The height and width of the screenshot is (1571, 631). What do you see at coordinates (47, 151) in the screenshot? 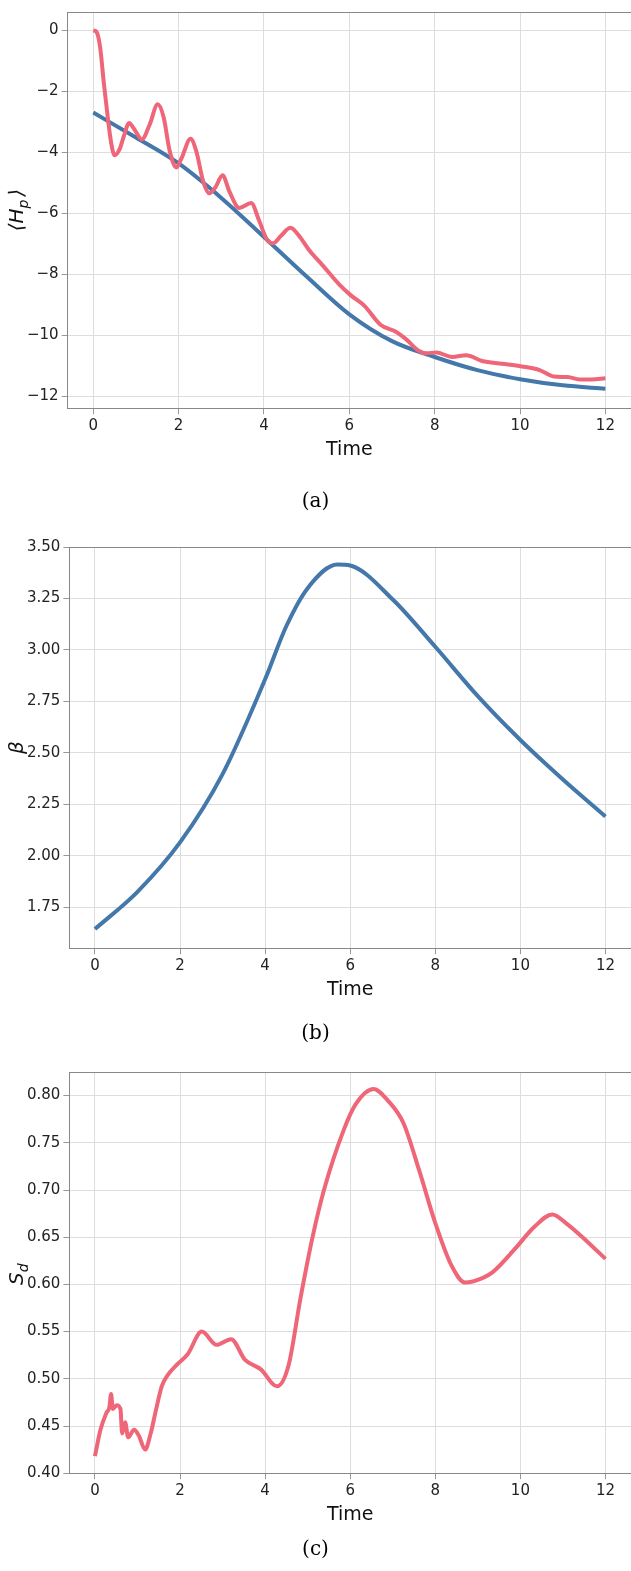
I see `y-tick-label: −4` at bounding box center [47, 151].